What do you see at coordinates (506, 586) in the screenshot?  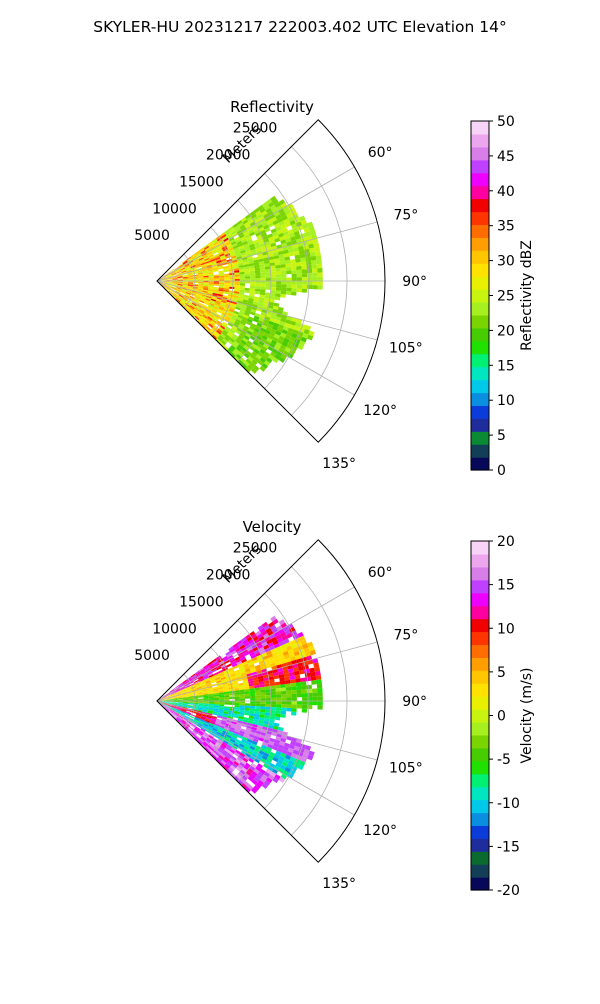 I see `velocity-colorbar-tick-label: 15` at bounding box center [506, 586].